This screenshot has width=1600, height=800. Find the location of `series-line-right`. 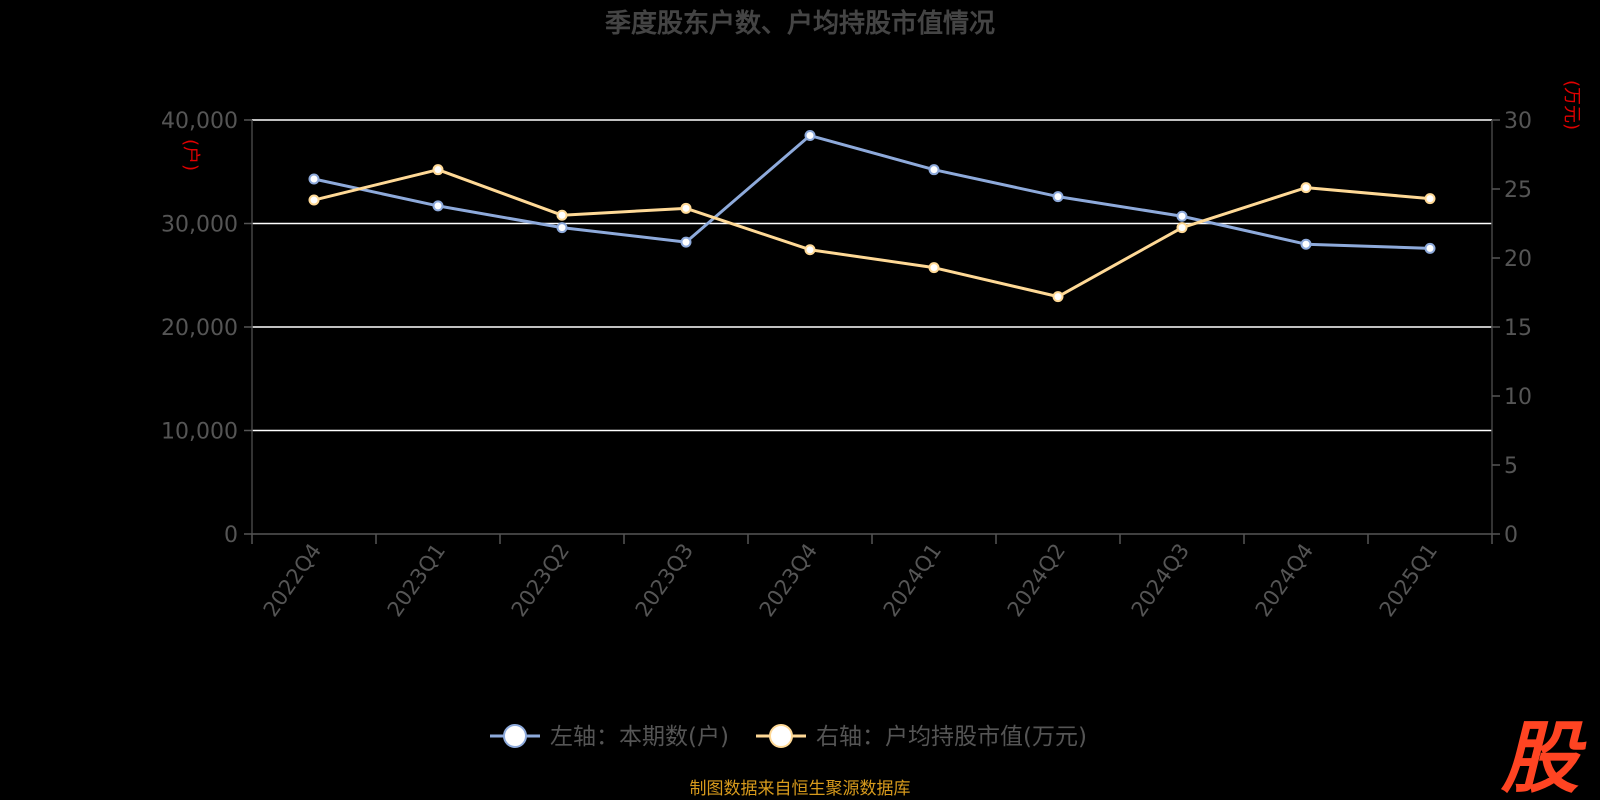

series-line-right is located at coordinates (872, 233).